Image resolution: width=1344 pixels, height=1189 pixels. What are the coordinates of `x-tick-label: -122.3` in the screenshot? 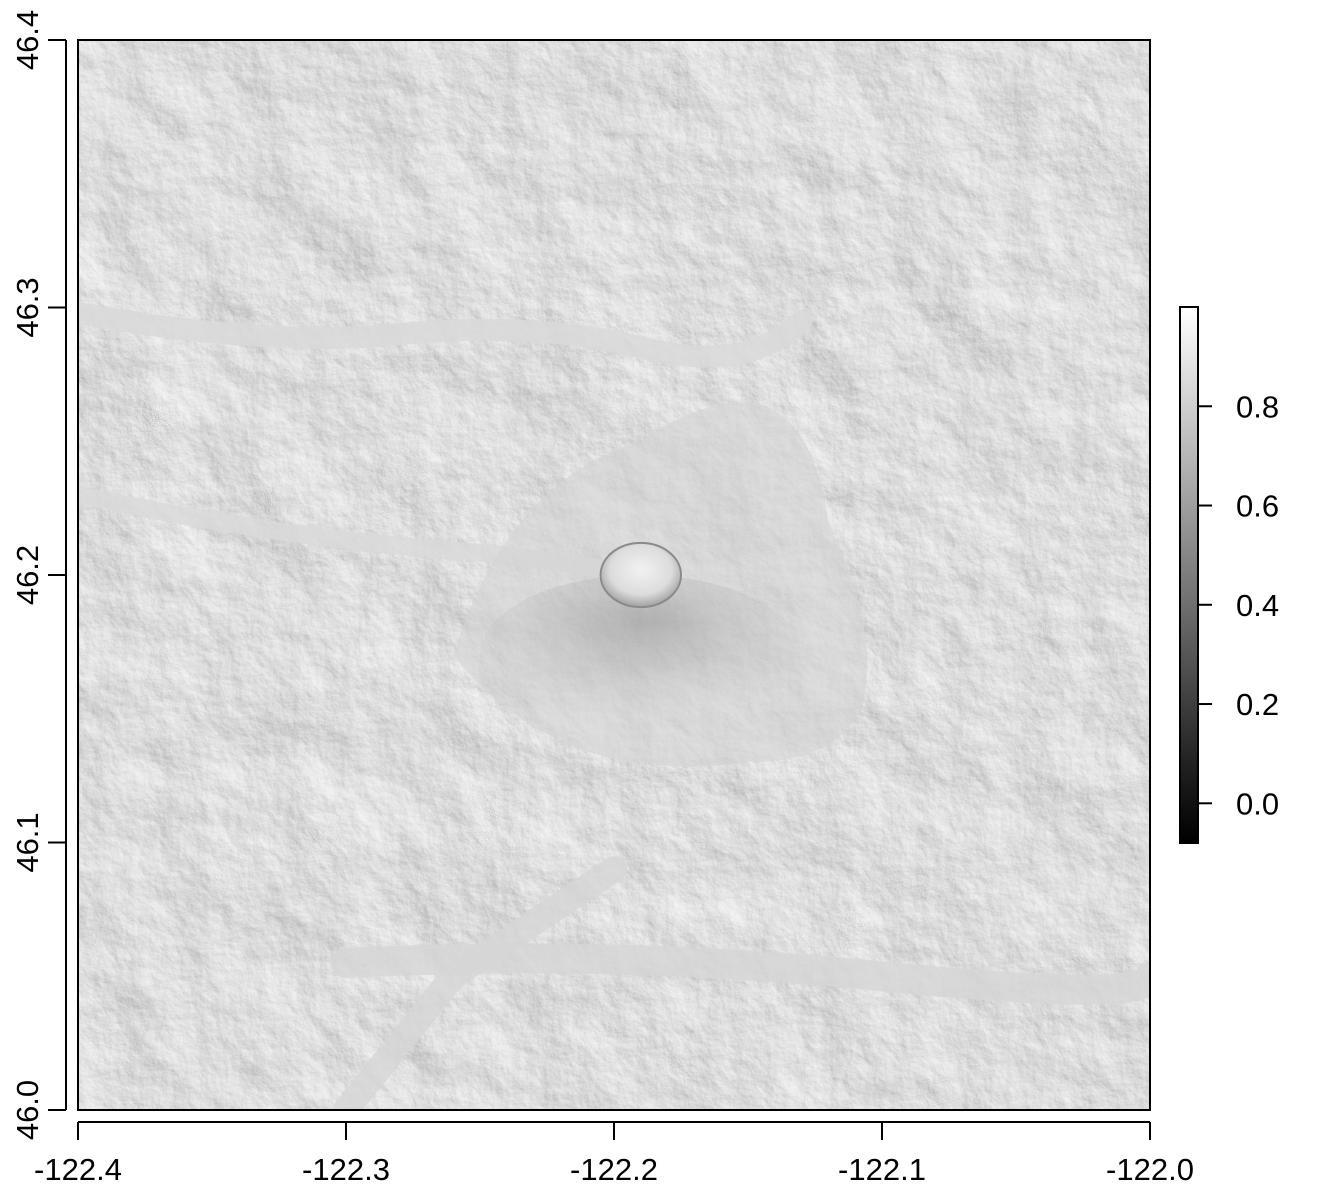 It's located at (346, 1169).